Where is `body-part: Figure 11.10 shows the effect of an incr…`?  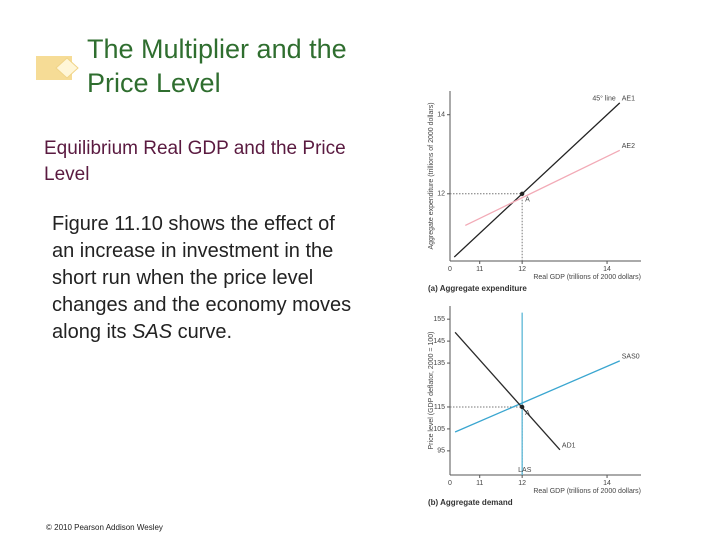
body-part: Figure 11.10 shows the effect of an incr… is located at coordinates (202, 278).